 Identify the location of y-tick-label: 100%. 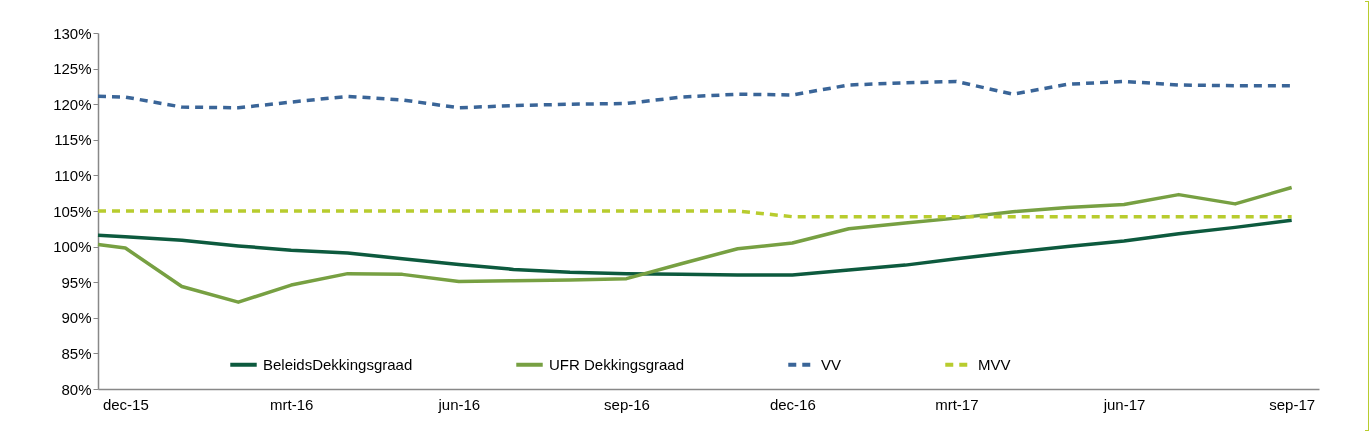
(72, 247).